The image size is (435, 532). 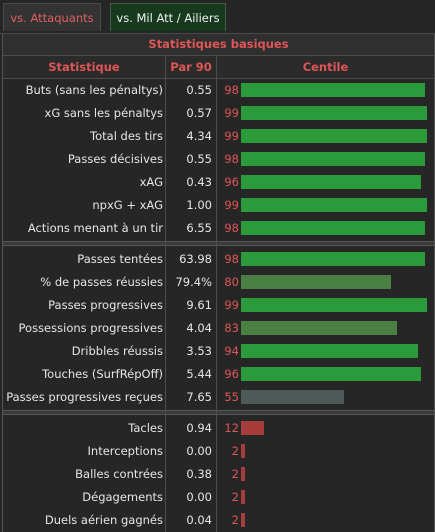 What do you see at coordinates (103, 520) in the screenshot?
I see `stat-name: Duels aérien gagnés` at bounding box center [103, 520].